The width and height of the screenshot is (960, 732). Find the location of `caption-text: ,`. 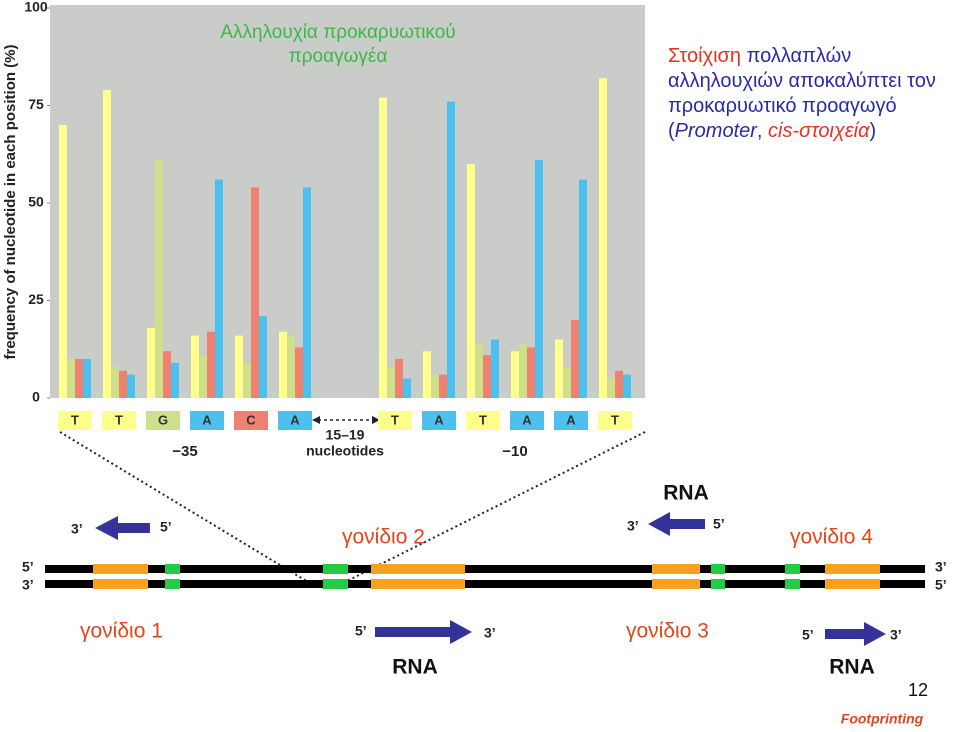

caption-text: , is located at coordinates (762, 131).